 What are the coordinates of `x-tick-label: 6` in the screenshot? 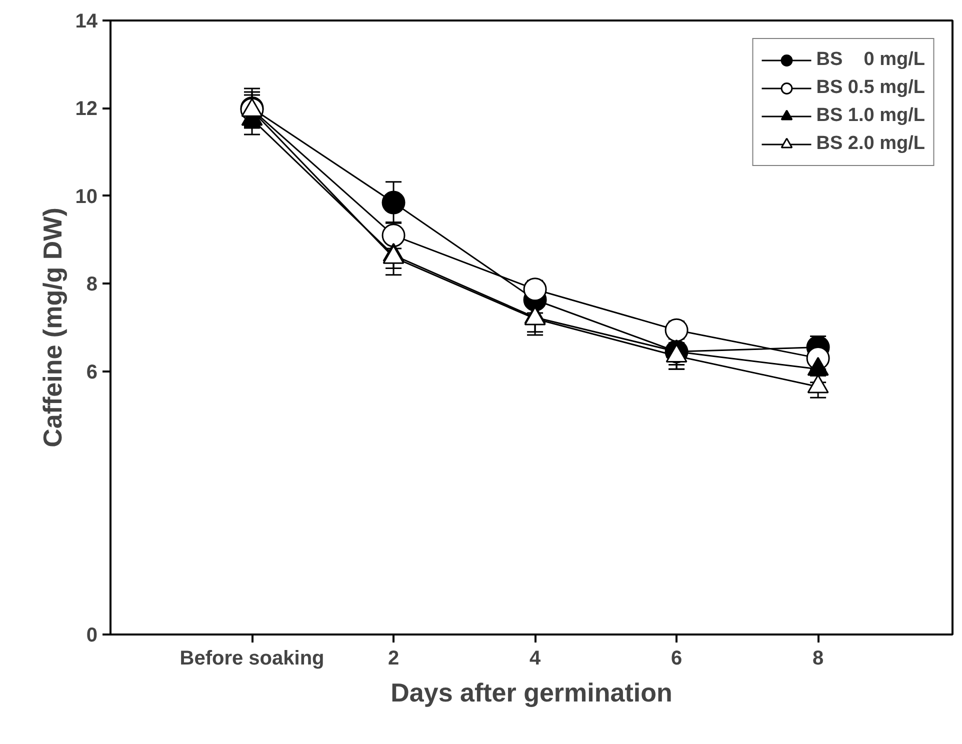 It's located at (676, 659).